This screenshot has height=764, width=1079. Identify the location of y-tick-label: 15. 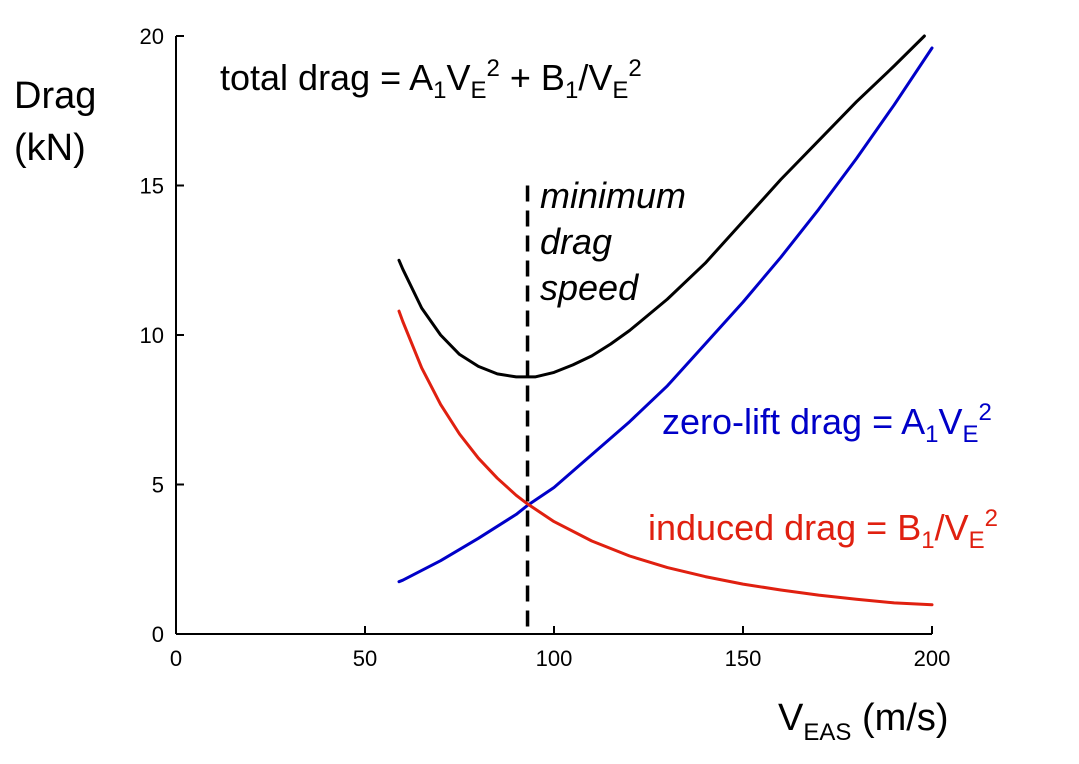
(152, 186).